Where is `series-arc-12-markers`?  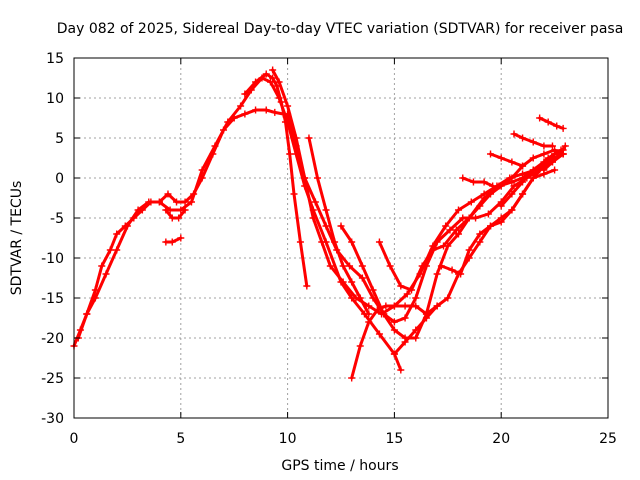
series-arc-12-markers is located at coordinates (507, 160).